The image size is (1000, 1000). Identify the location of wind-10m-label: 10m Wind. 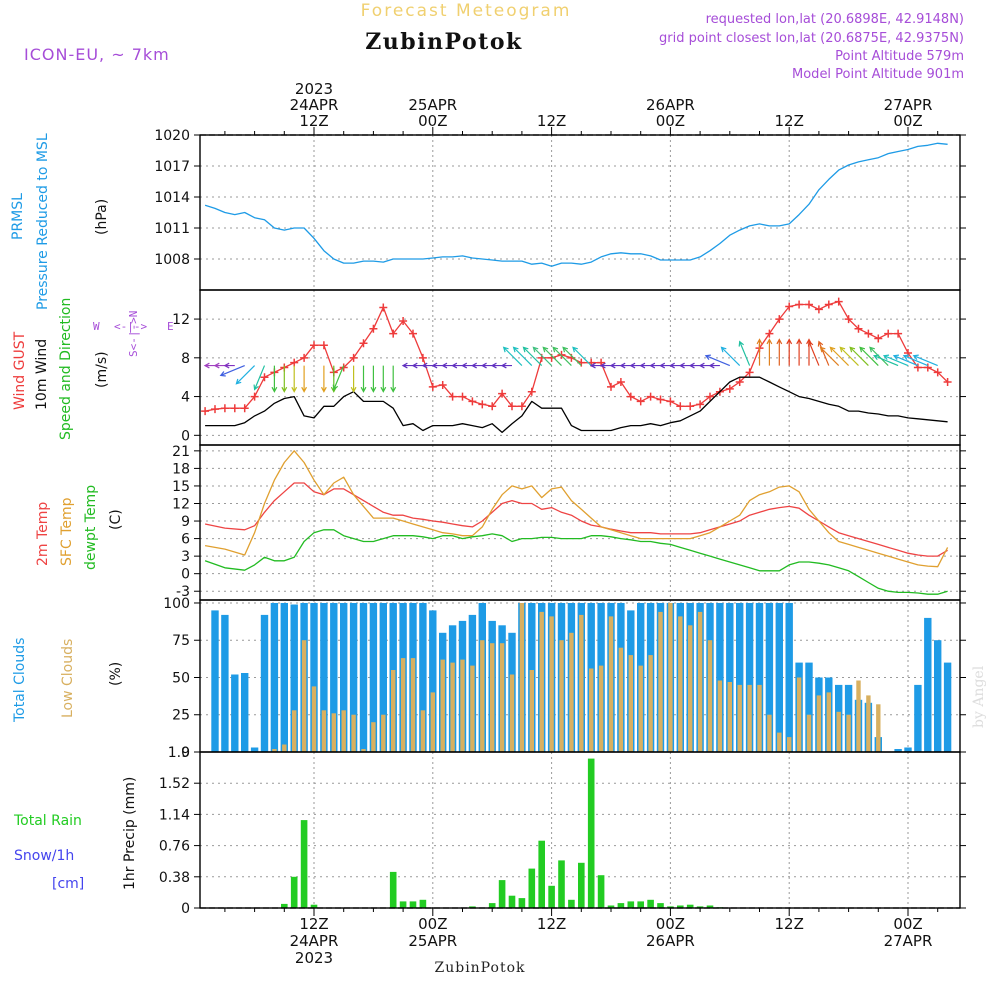
(42, 374).